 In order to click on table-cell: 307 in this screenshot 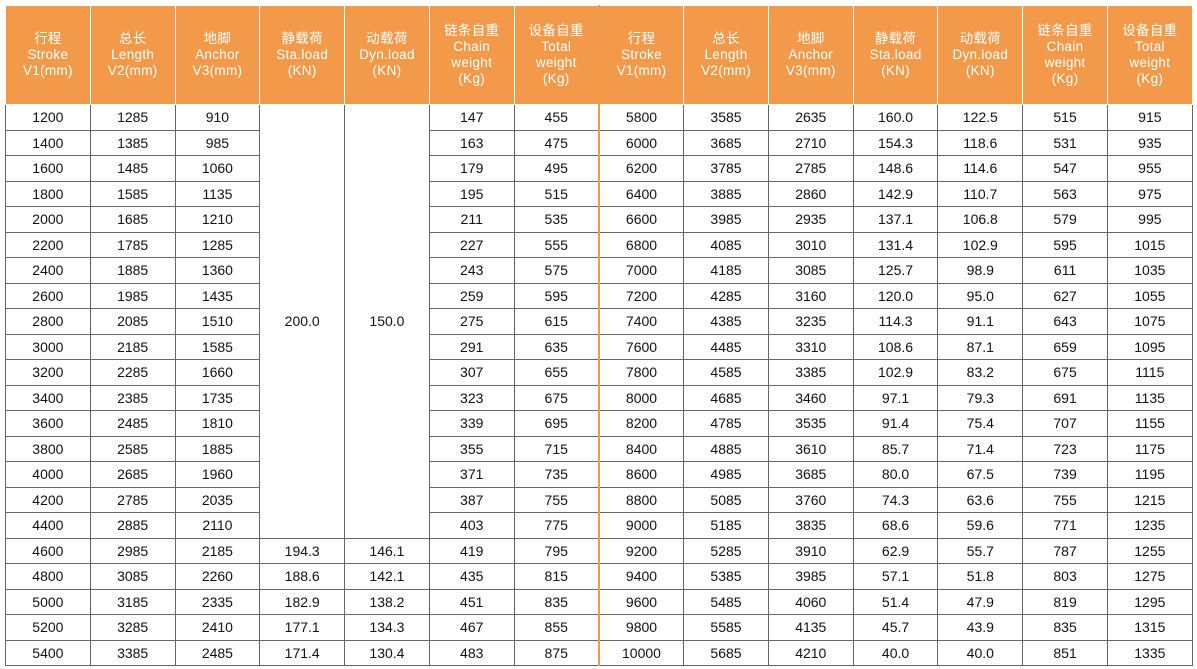, I will do `click(471, 372)`.